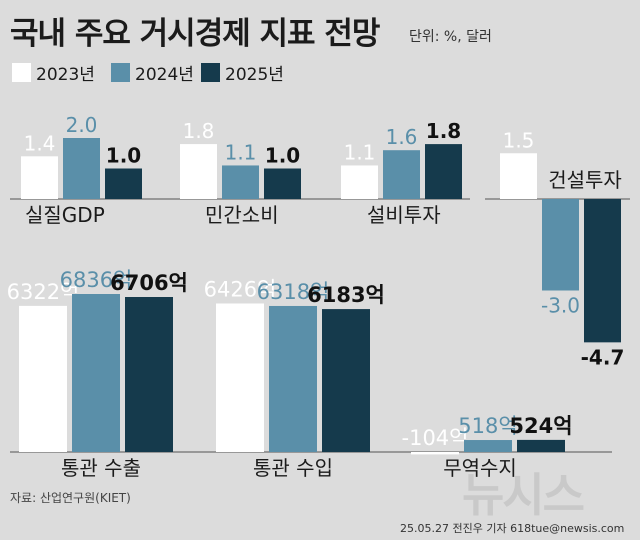 This screenshot has width=640, height=540. What do you see at coordinates (603, 357) in the screenshot?
I see `value-label-건설투자-2025년: -4.7` at bounding box center [603, 357].